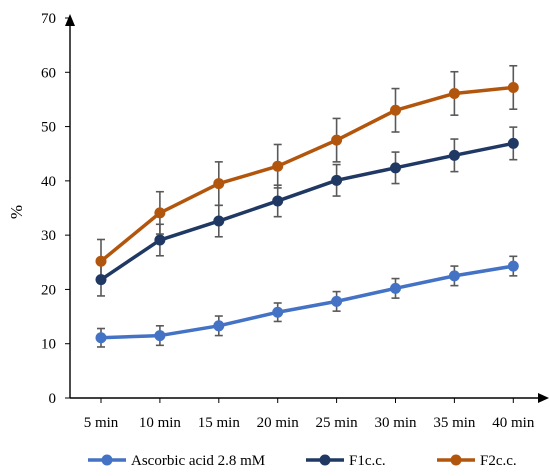  I want to click on y-tick-label: 70, so click(48, 19).